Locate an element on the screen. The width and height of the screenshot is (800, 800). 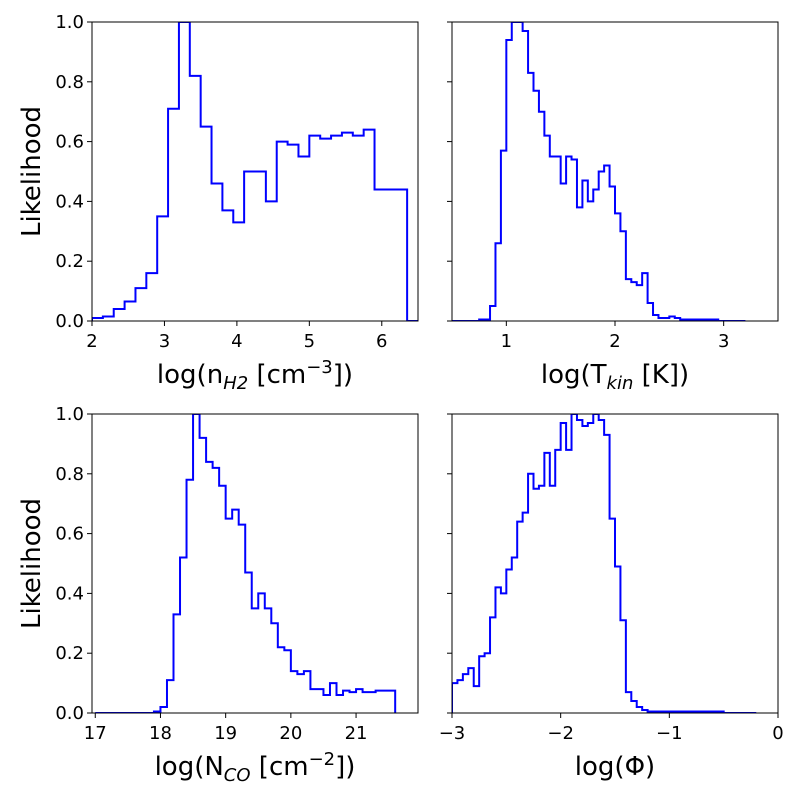
x-tick-label: 0 is located at coordinates (777, 733).